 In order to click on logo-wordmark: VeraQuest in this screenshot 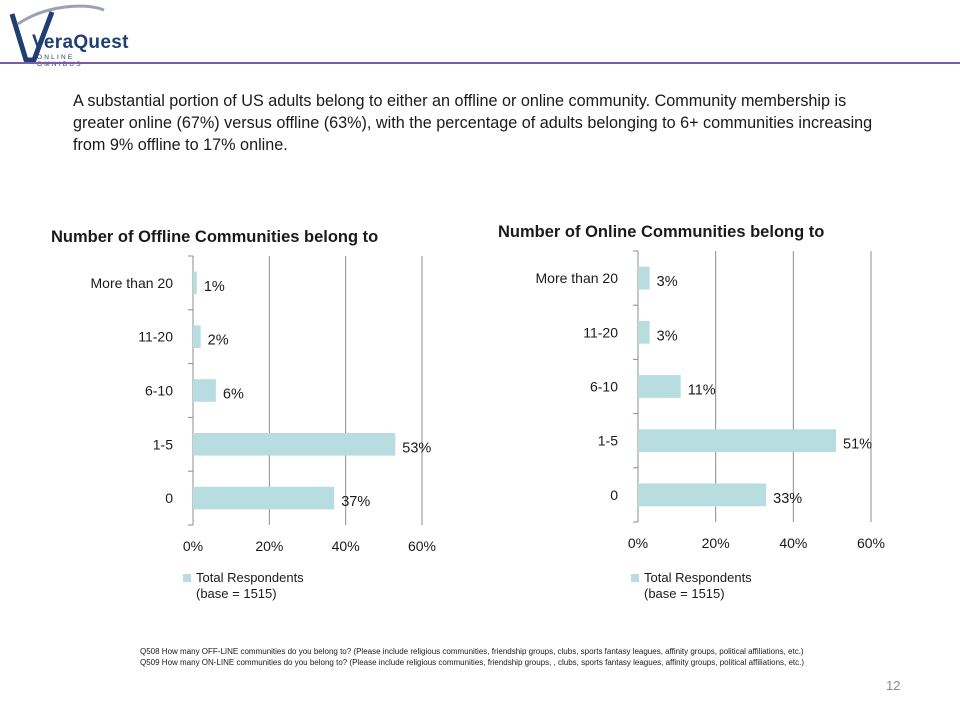, I will do `click(80, 42)`.